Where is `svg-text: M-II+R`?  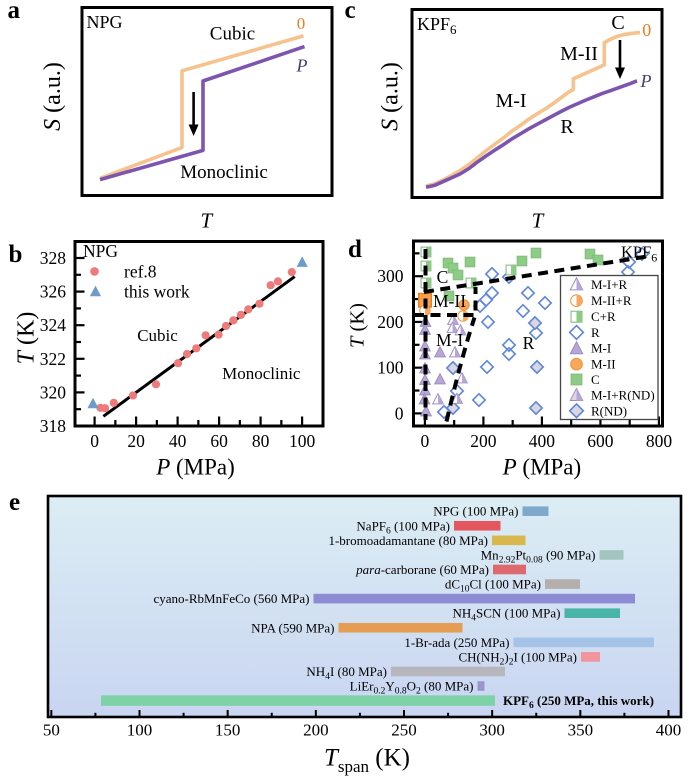 svg-text: M-II+R is located at coordinates (611, 300).